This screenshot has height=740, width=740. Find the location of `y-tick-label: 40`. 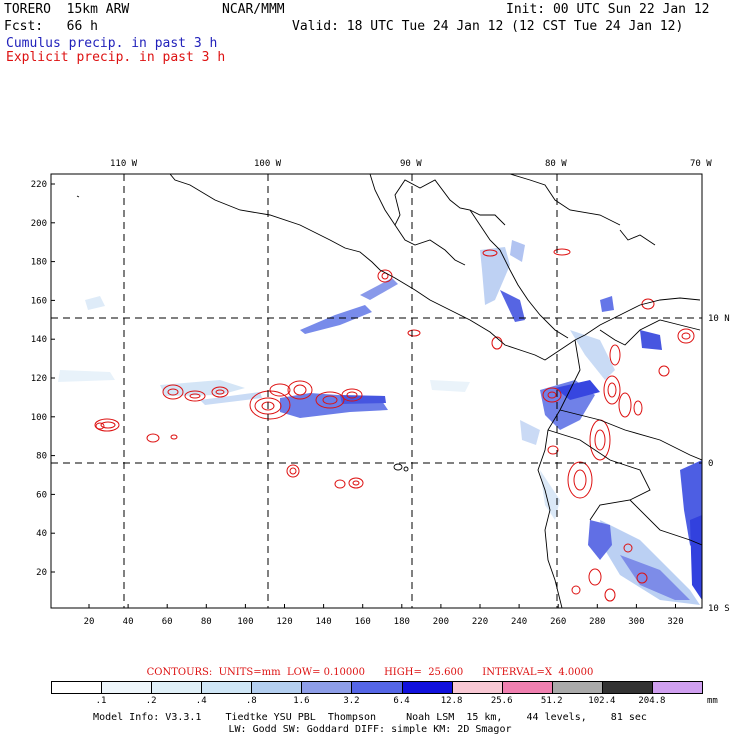

y-tick-label: 40 is located at coordinates (41, 534).